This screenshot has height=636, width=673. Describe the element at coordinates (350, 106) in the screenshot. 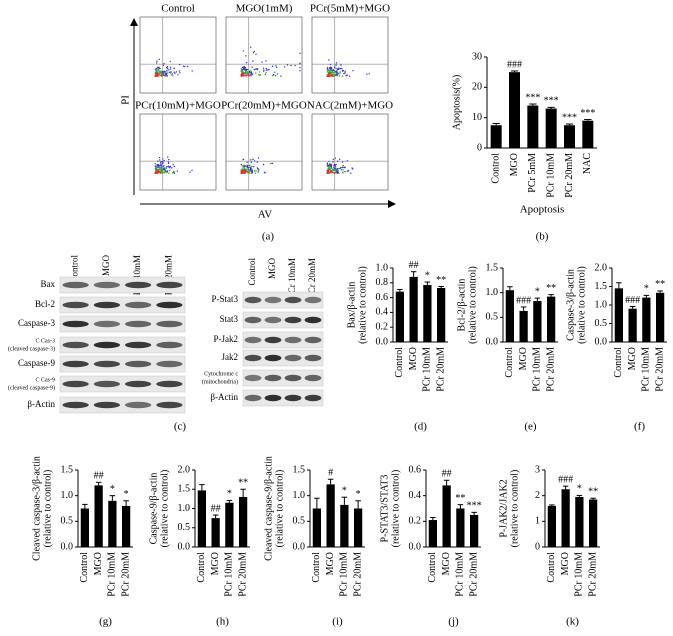

I see `flow-title: NAC(2mM)+MGO` at that location.